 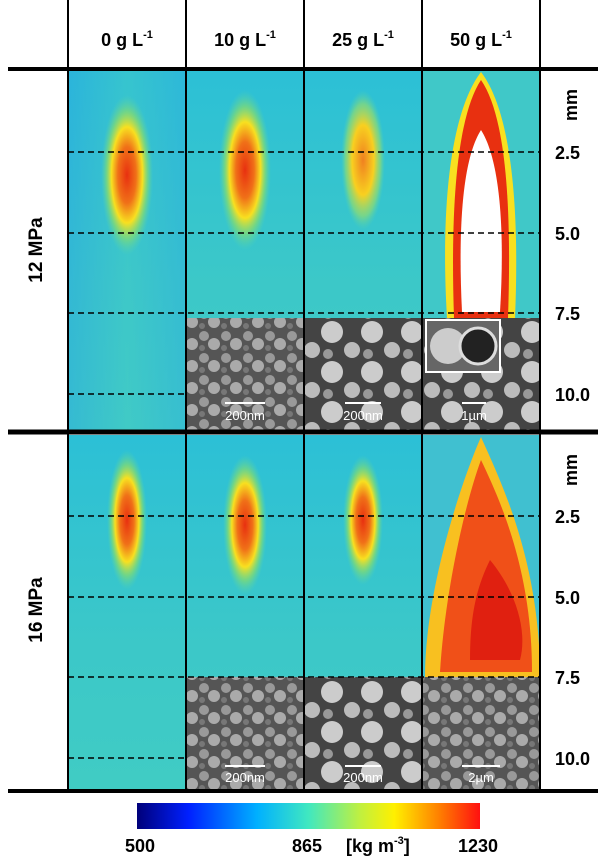 I want to click on text-part: 0 g L, so click(x=122, y=40).